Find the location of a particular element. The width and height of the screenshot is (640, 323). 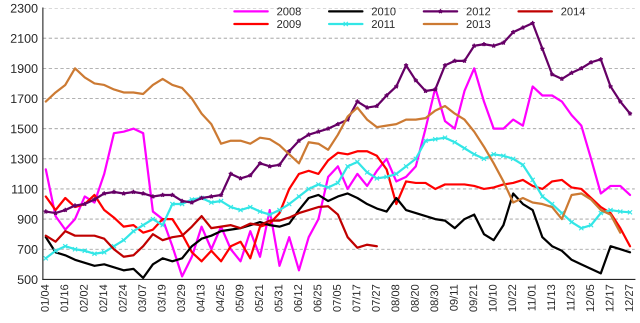

y-tick-label: 900 is located at coordinates (28, 219).